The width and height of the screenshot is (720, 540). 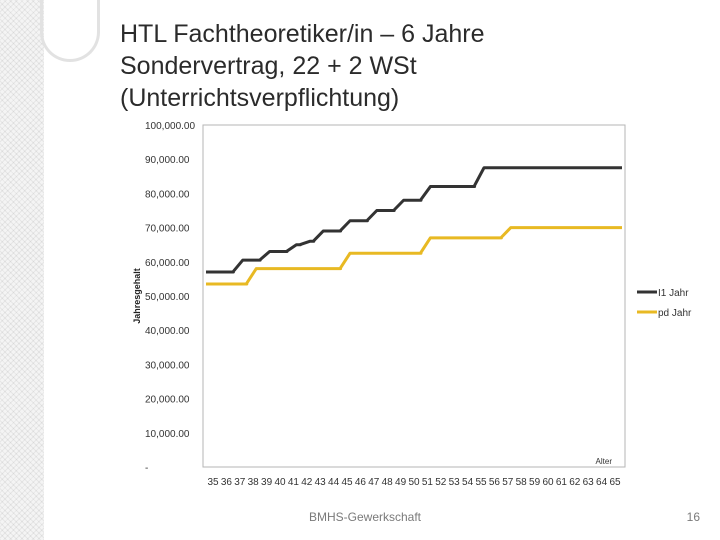 What do you see at coordinates (414, 482) in the screenshot?
I see `x-tick-label: 50` at bounding box center [414, 482].